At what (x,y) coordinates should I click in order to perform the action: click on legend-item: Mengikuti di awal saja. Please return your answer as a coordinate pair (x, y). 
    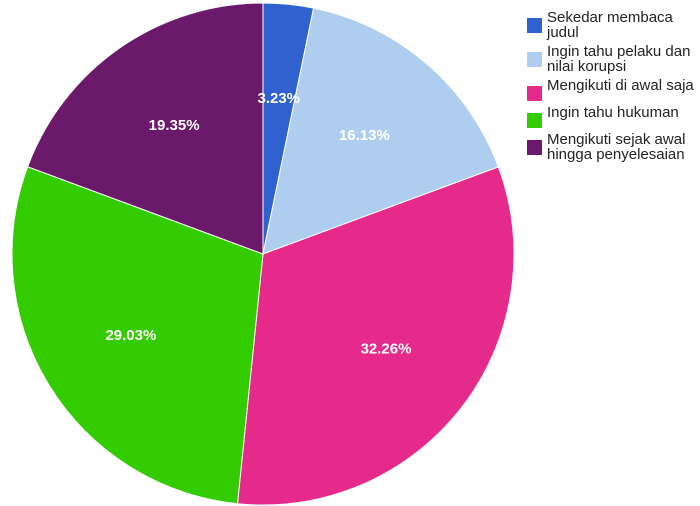
    Looking at the image, I should click on (613, 89).